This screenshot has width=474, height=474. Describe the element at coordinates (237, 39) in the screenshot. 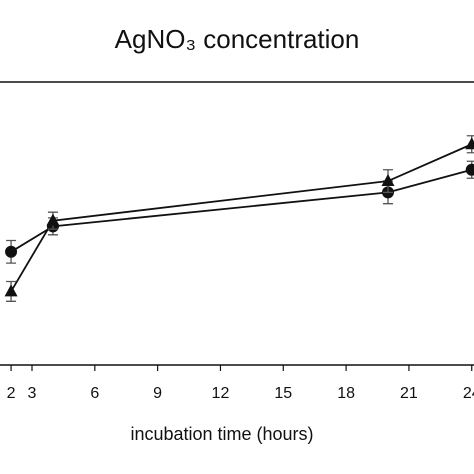

I see `chart-title: AgNO₃ concentration` at that location.